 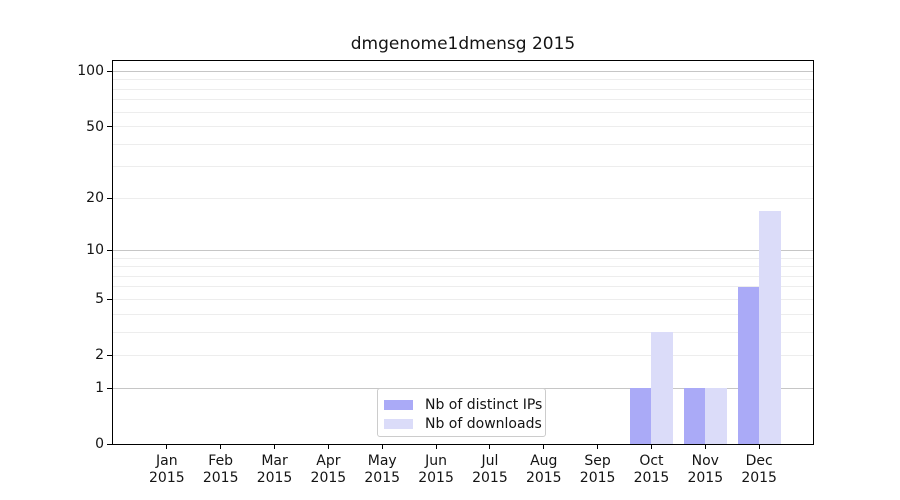 What do you see at coordinates (221, 461) in the screenshot?
I see `x-tick-month: Feb` at bounding box center [221, 461].